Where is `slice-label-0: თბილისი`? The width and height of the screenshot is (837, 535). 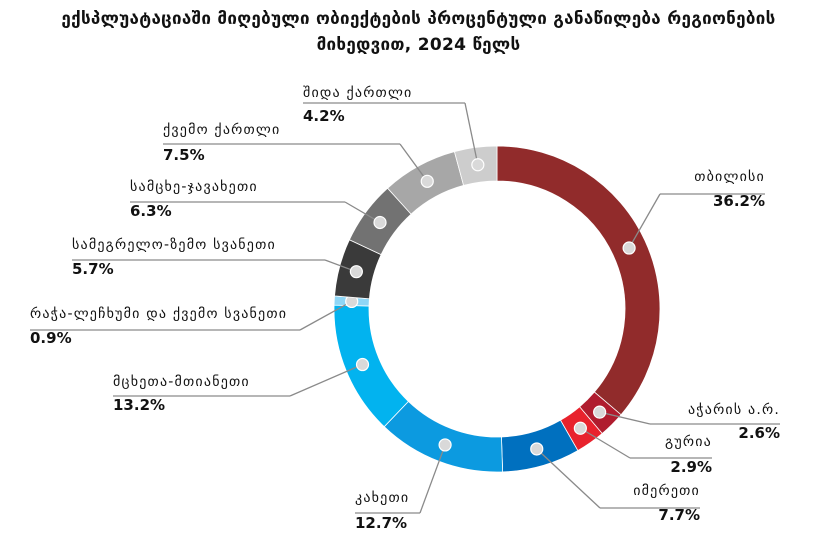 slice-label-0: თბილისი is located at coordinates (729, 177).